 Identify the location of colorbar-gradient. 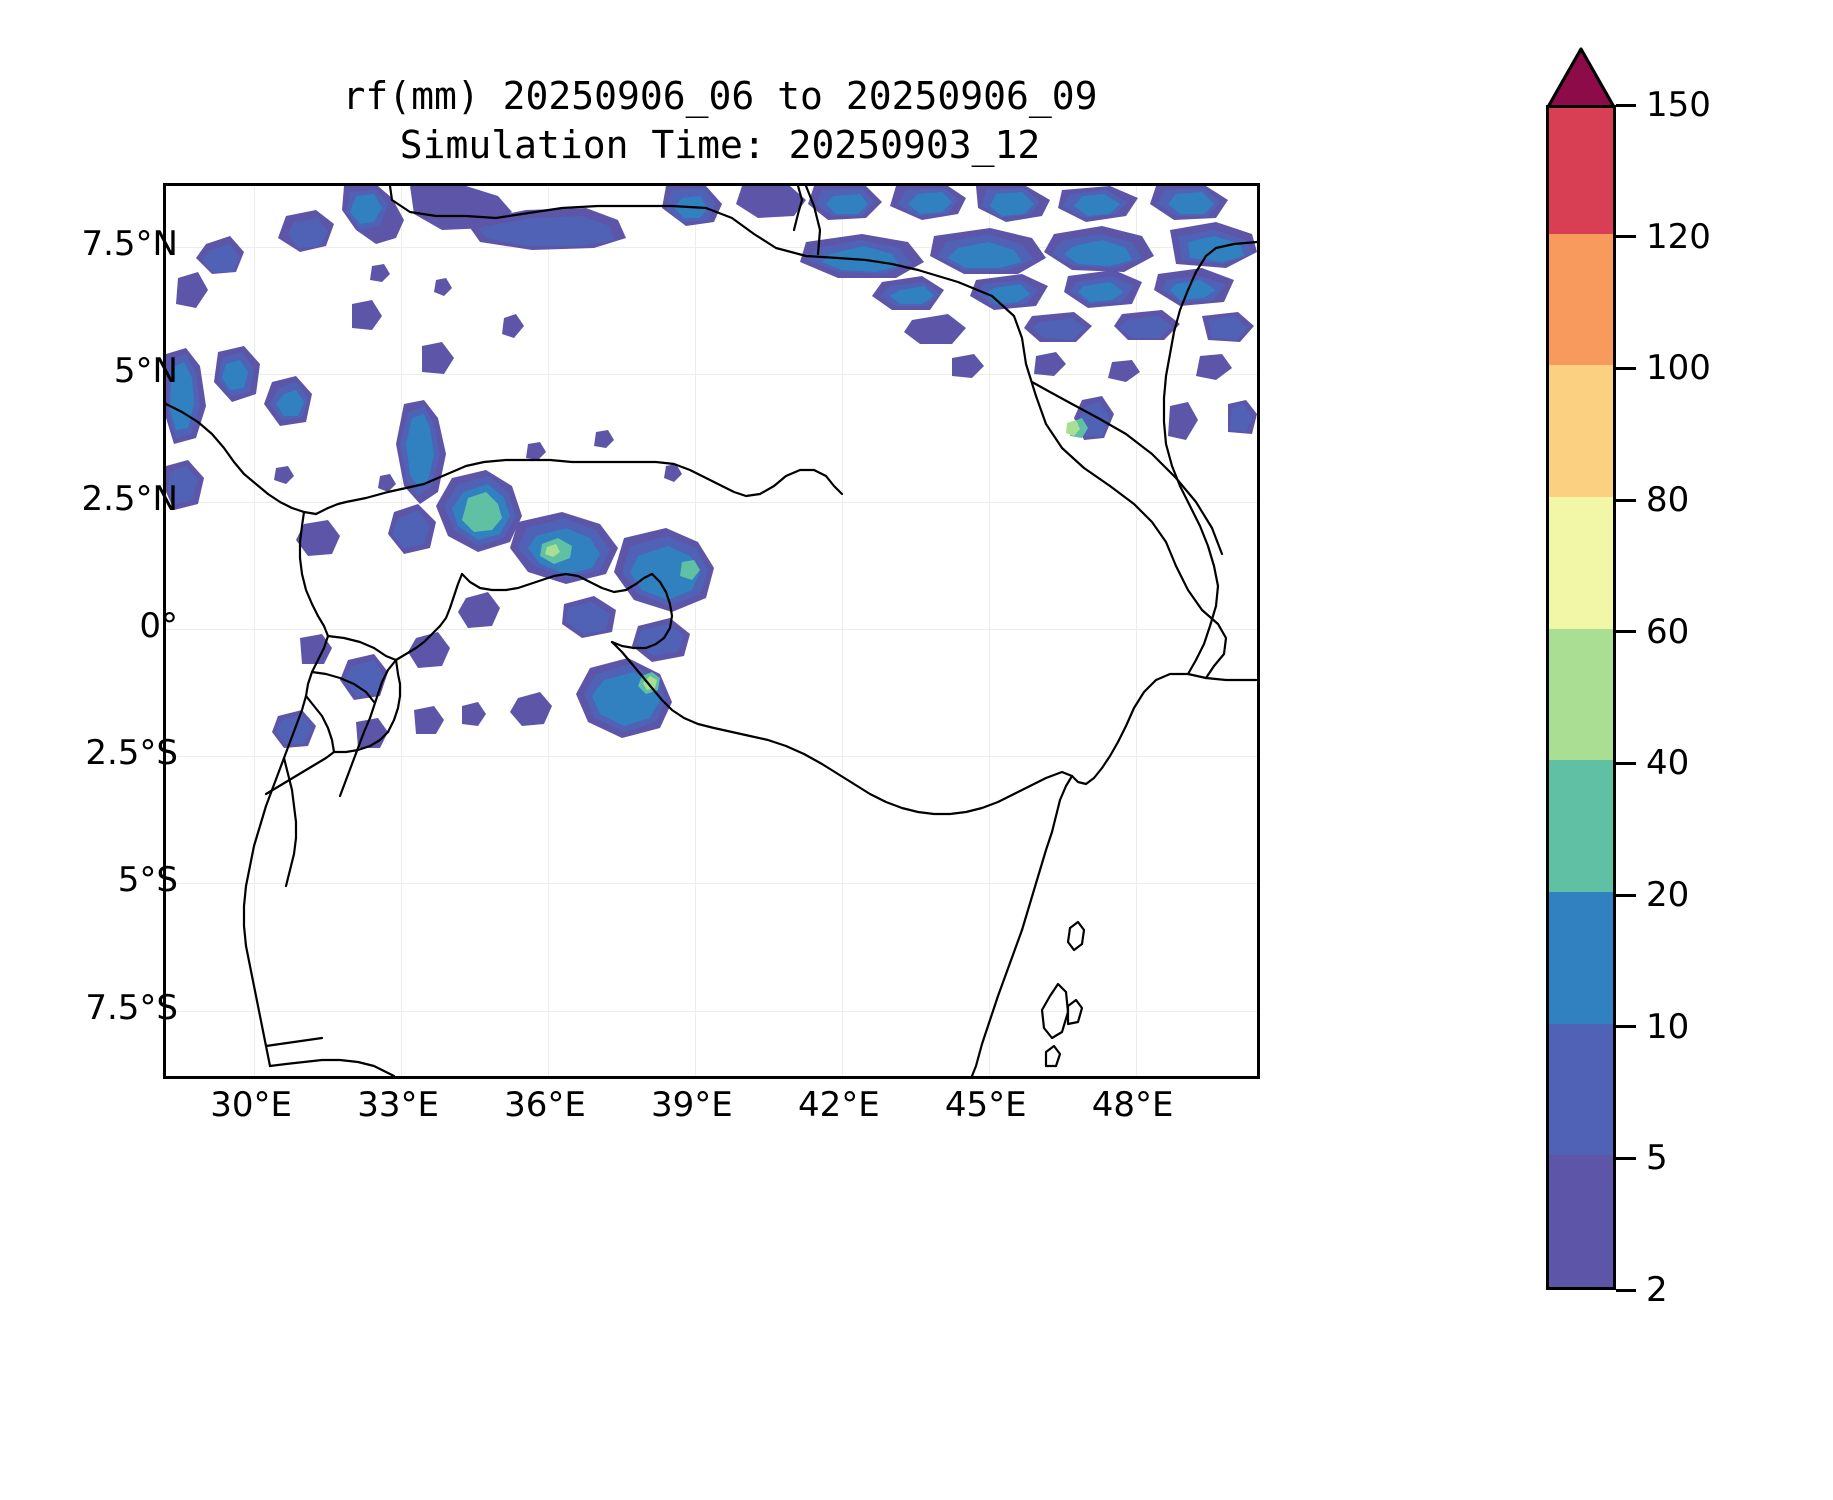
(1581, 697).